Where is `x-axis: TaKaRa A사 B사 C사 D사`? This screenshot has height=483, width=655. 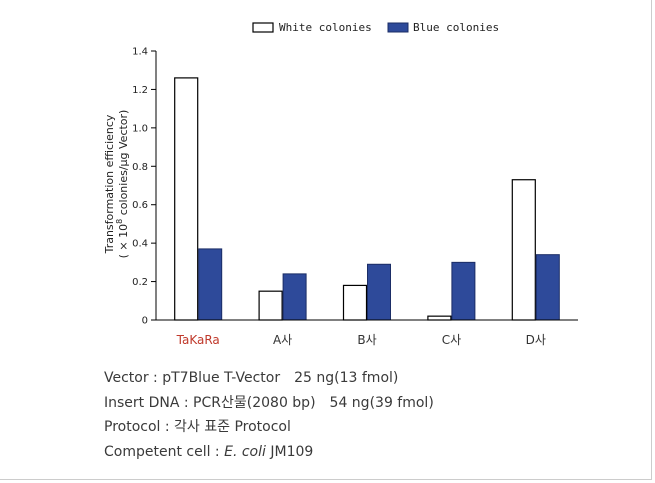 x-axis: TaKaRa A사 B사 C사 D사 is located at coordinates (367, 333).